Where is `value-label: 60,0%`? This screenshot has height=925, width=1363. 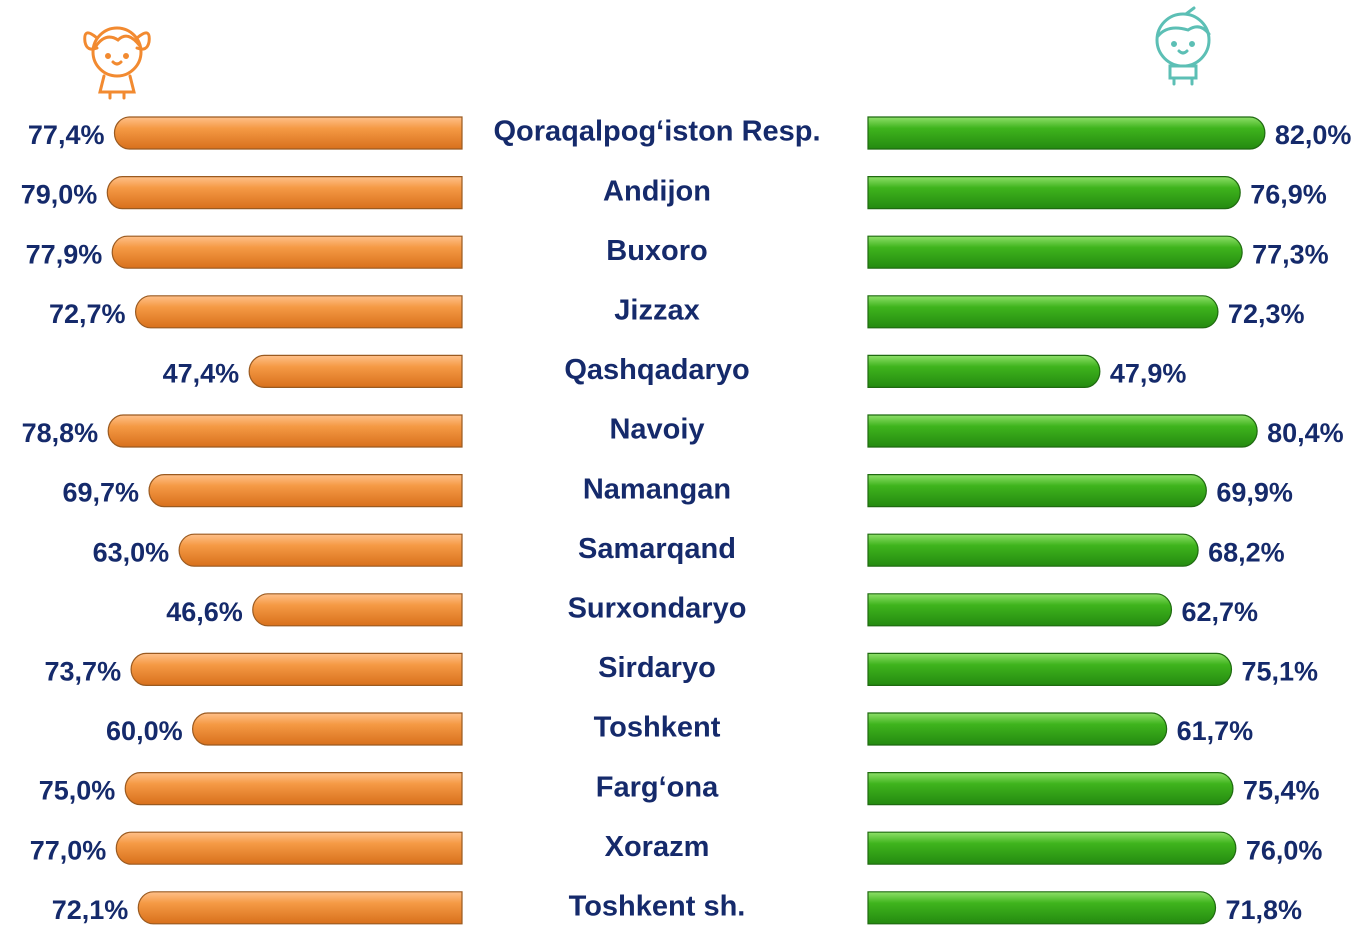 value-label: 60,0% is located at coordinates (144, 731).